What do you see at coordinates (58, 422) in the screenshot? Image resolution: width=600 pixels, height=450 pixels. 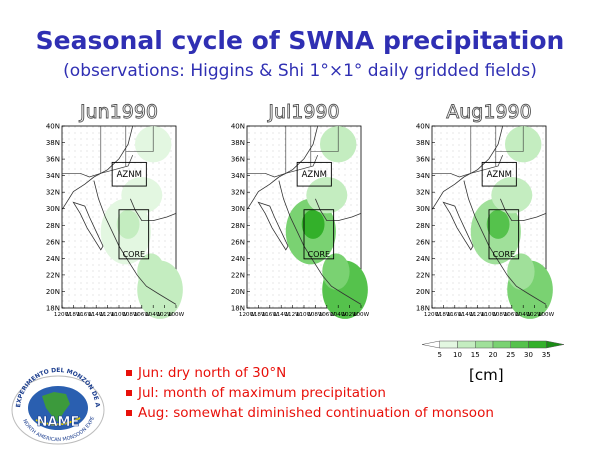 I see `logo-center-text: NAME` at bounding box center [58, 422].